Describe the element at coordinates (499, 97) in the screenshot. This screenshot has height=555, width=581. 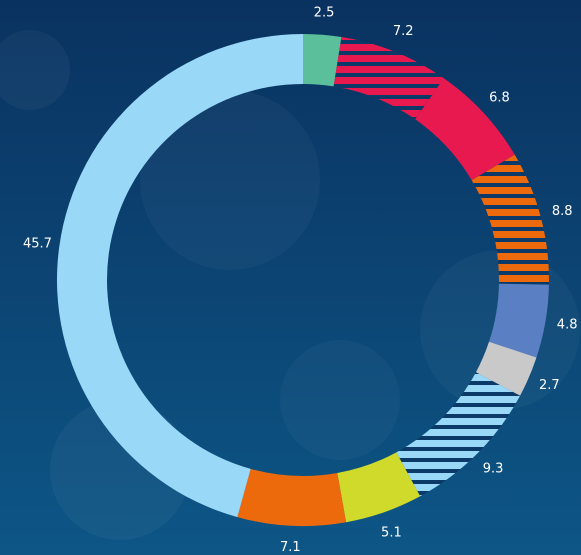
I see `value-label: 6.8` at that location.